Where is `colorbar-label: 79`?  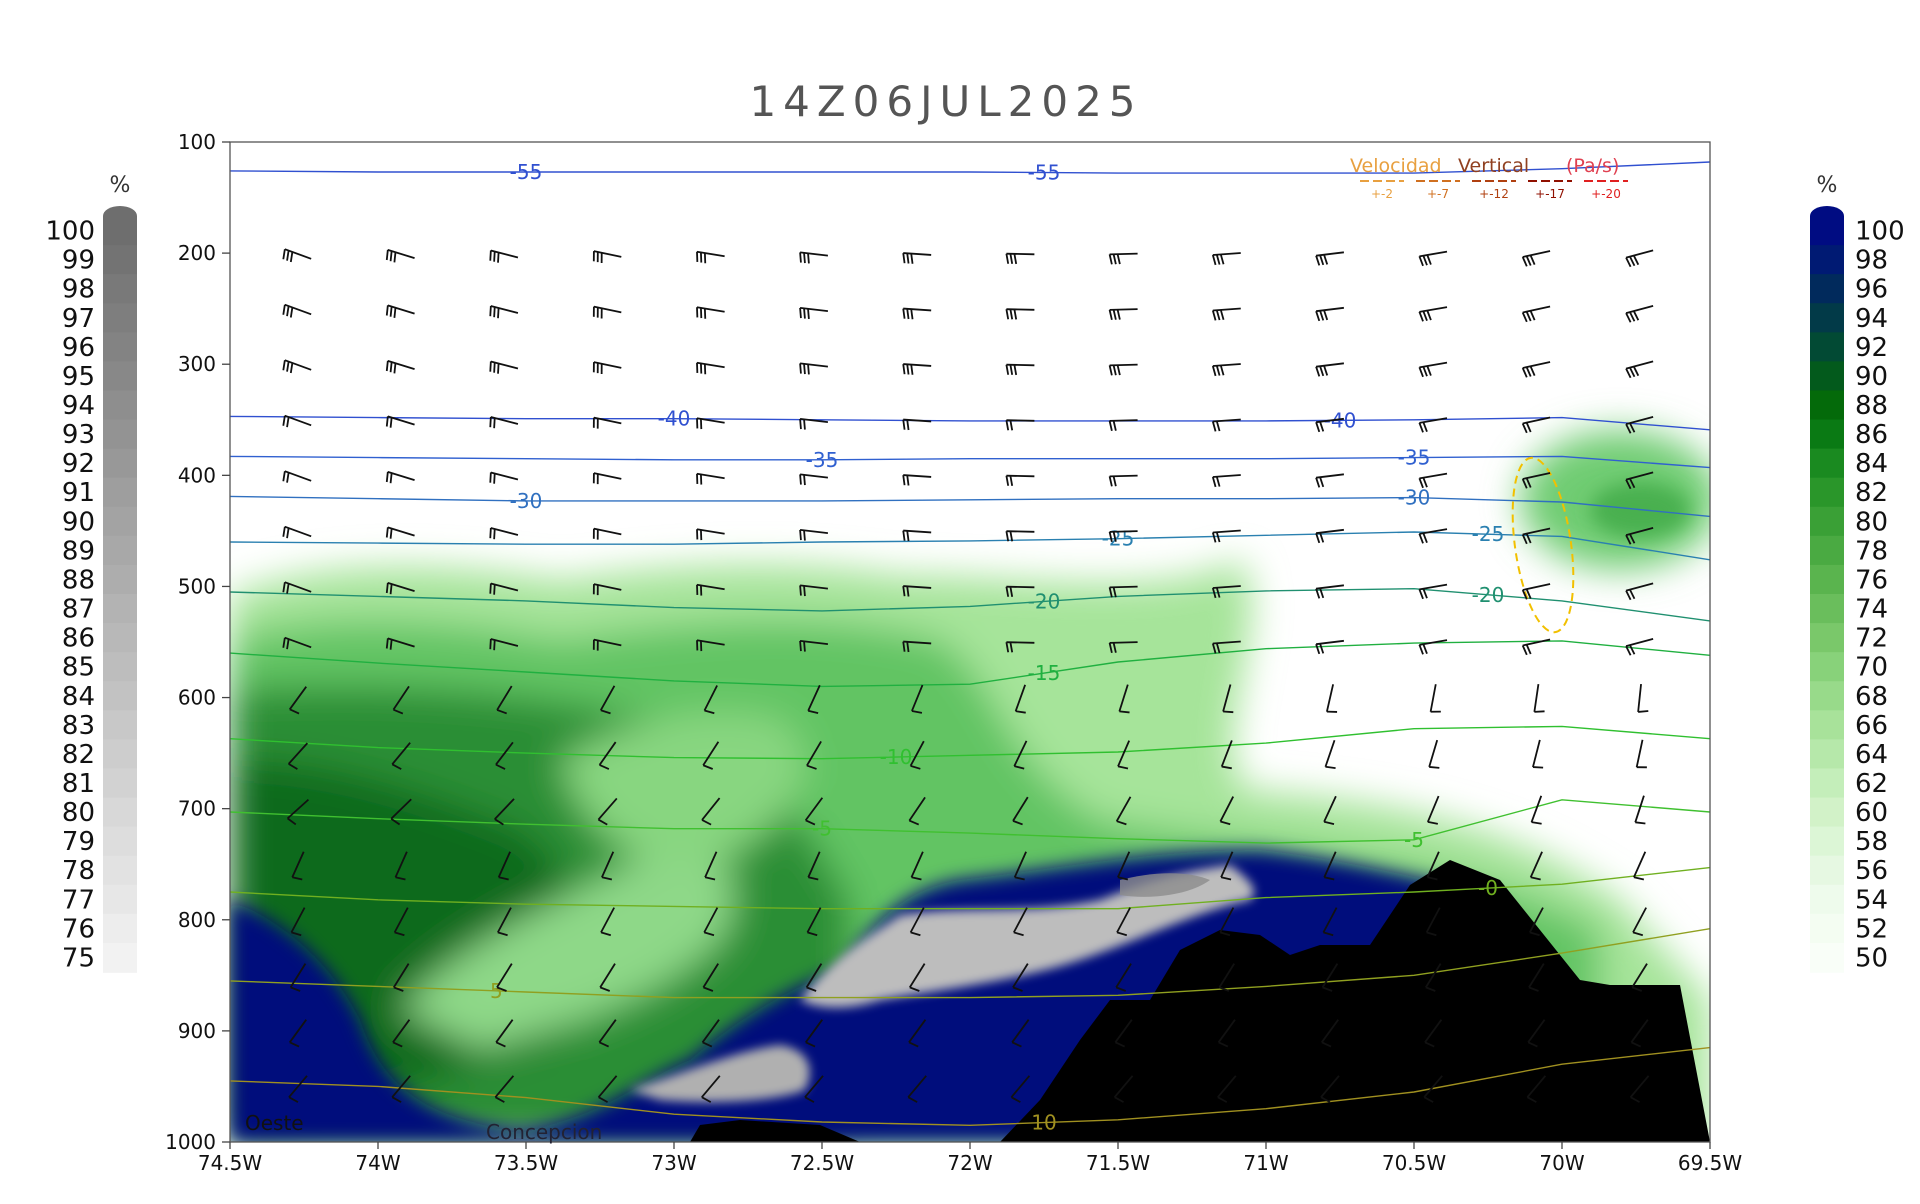 colorbar-label: 79 is located at coordinates (78, 842).